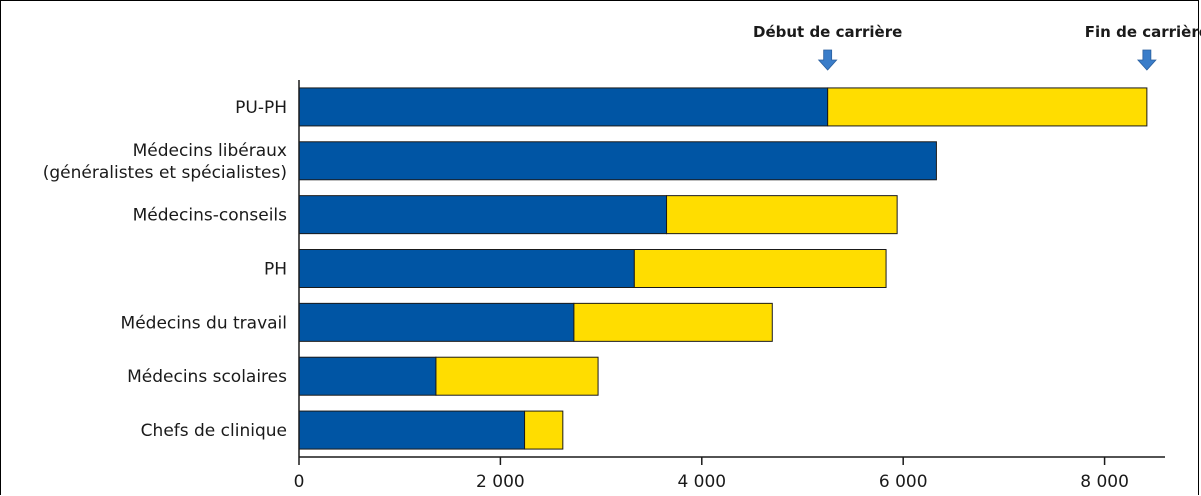 The image size is (1201, 496). Describe the element at coordinates (207, 377) in the screenshot. I see `category-label: Médecins scolaires` at that location.